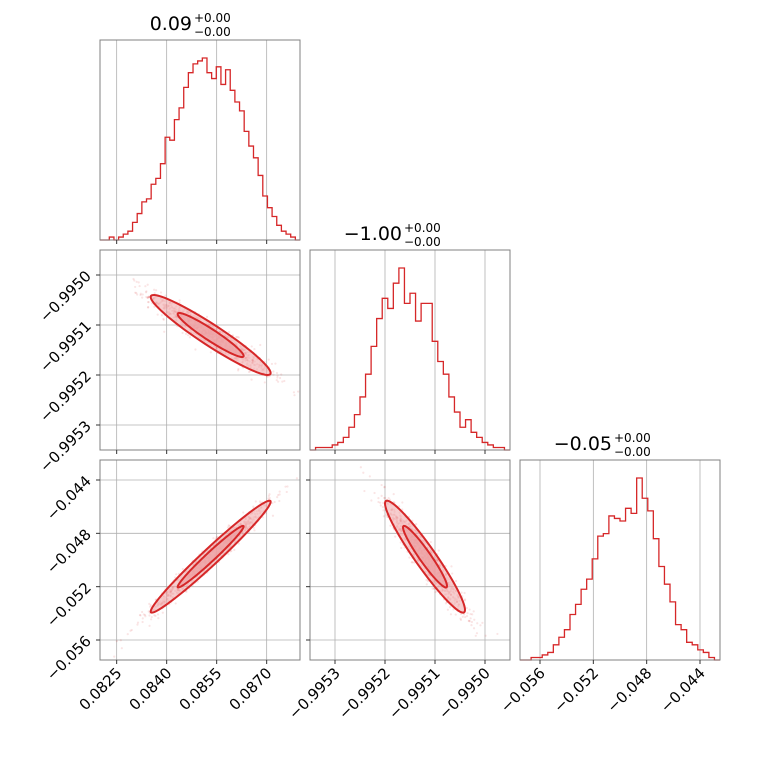  I want to click on title-plus-p0: +0.00, so click(212, 18).